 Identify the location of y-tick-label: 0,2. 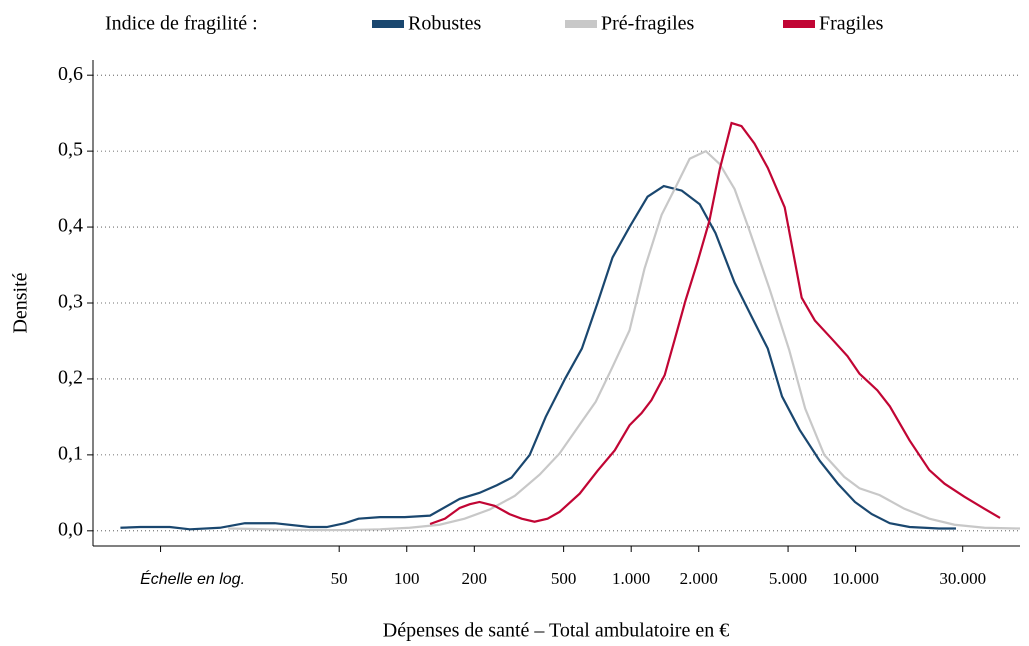
(70, 378).